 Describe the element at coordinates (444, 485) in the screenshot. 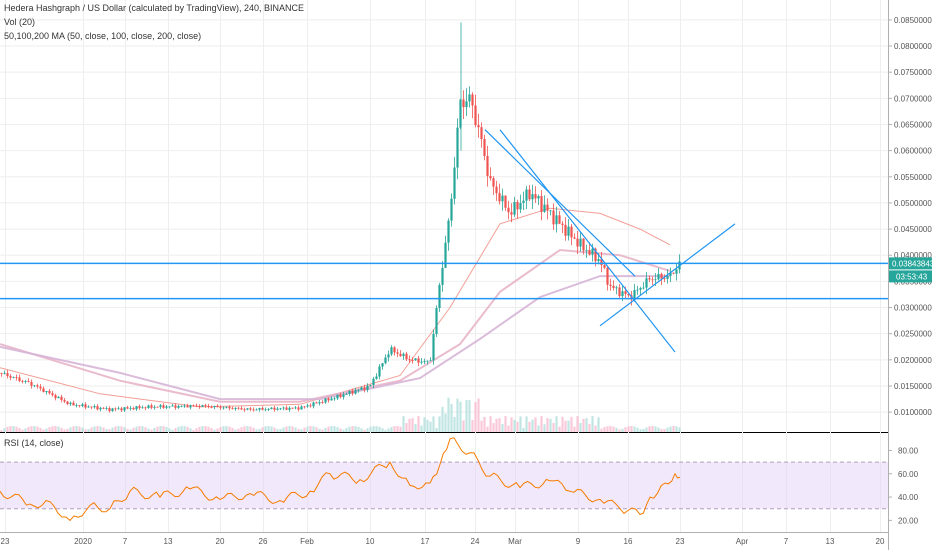

I see `rsi-band` at that location.